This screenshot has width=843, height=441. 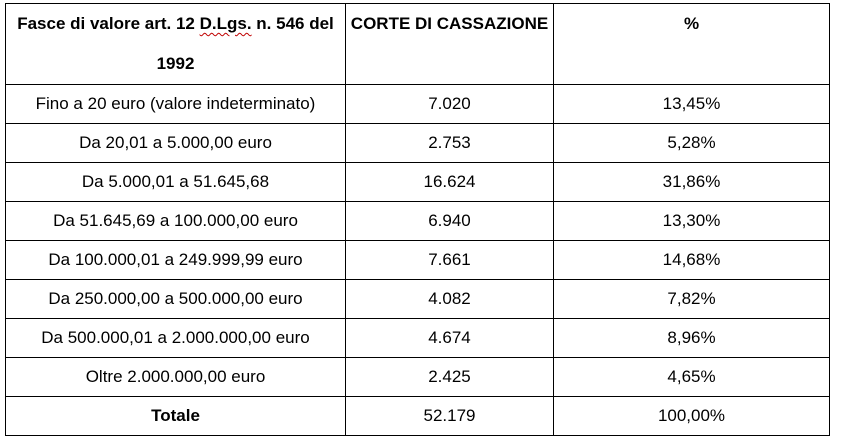 I want to click on row-count: 2.753, so click(x=449, y=143).